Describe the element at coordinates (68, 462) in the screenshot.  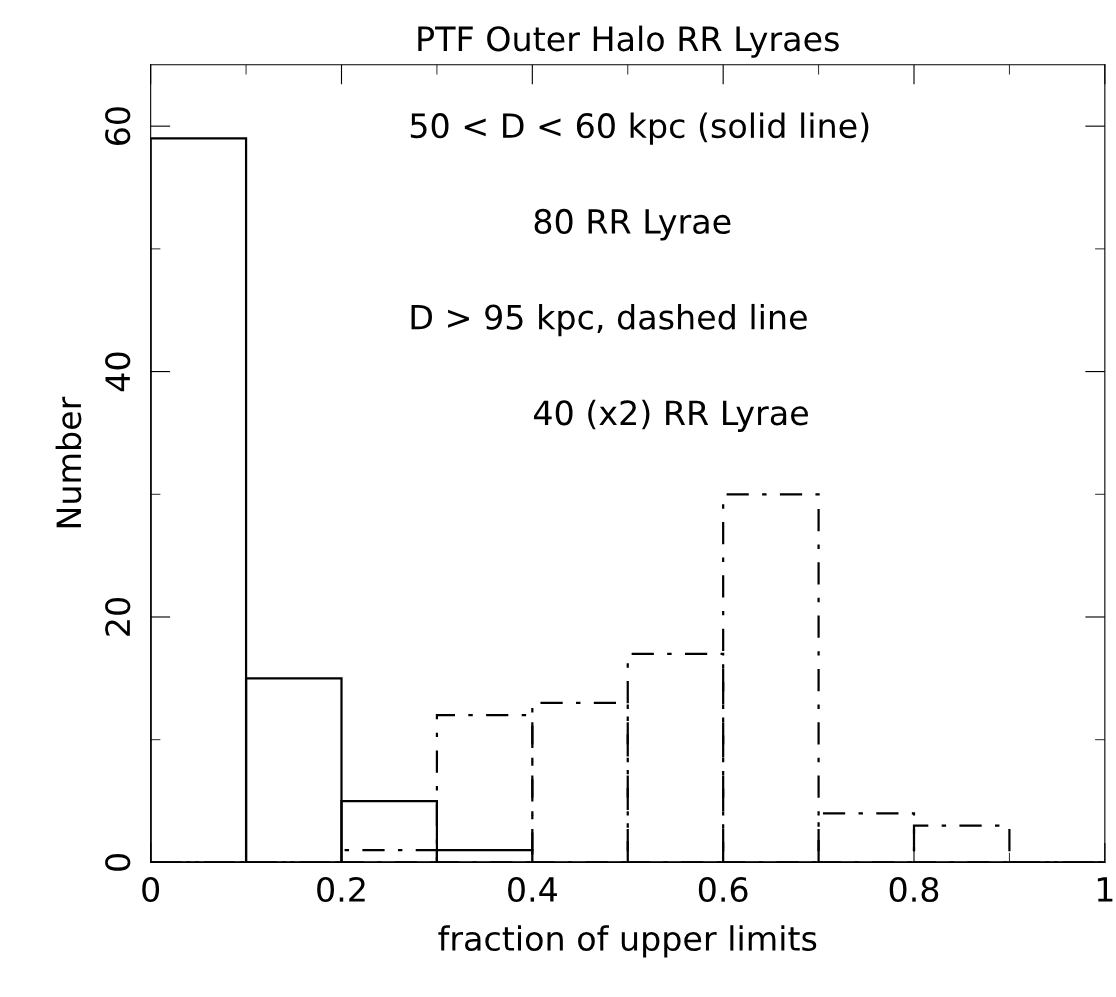
I see `y-axis-title: Number` at that location.